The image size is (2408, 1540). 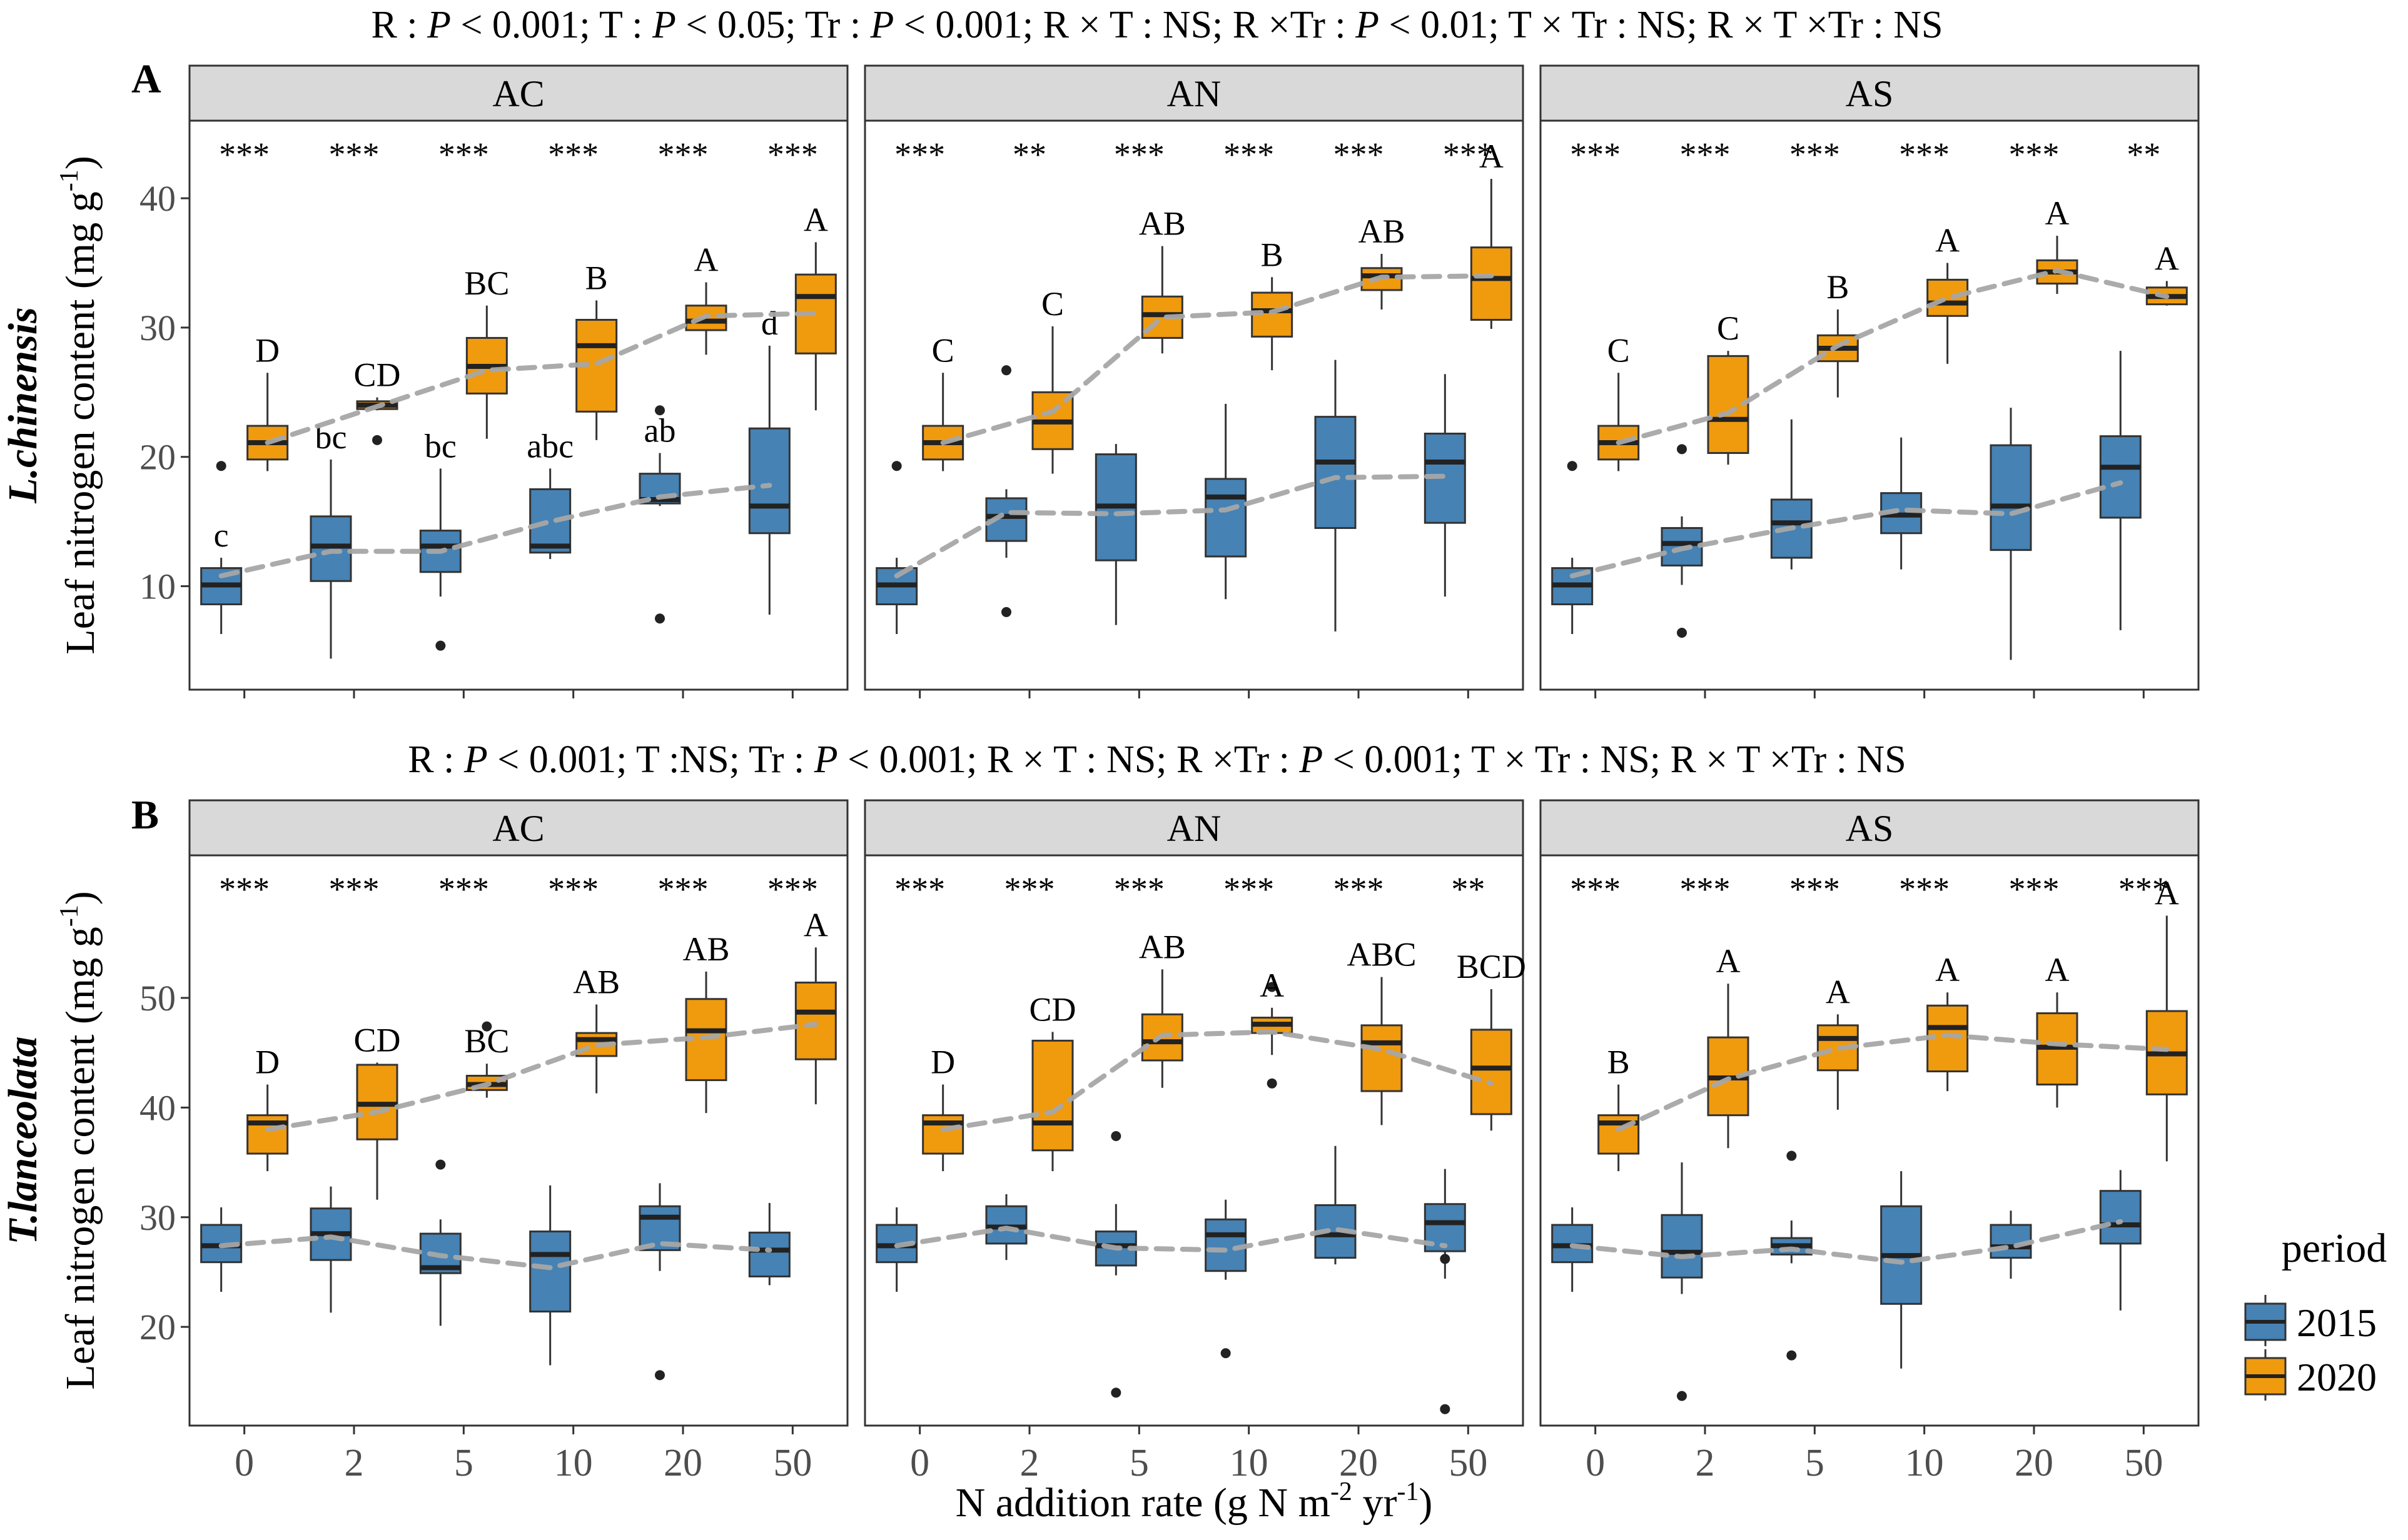 I want to click on y-tick-label: 30, so click(x=157, y=328).